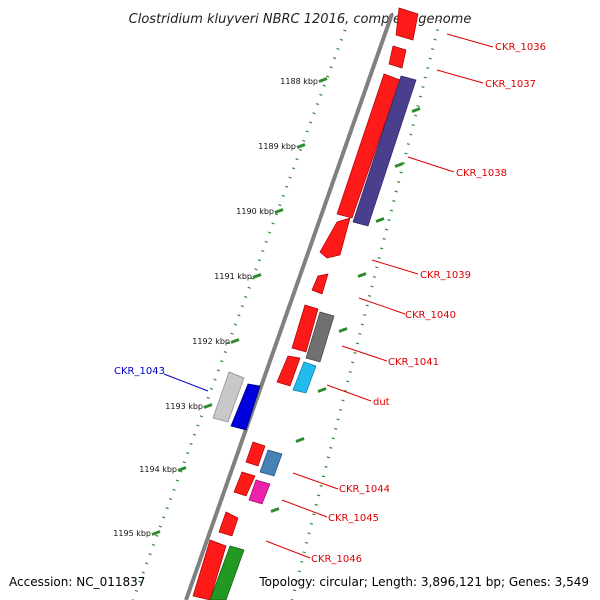 The height and width of the screenshot is (600, 600). What do you see at coordinates (211, 341) in the screenshot?
I see `kbp-label-1192: 1192 kbp` at bounding box center [211, 341].